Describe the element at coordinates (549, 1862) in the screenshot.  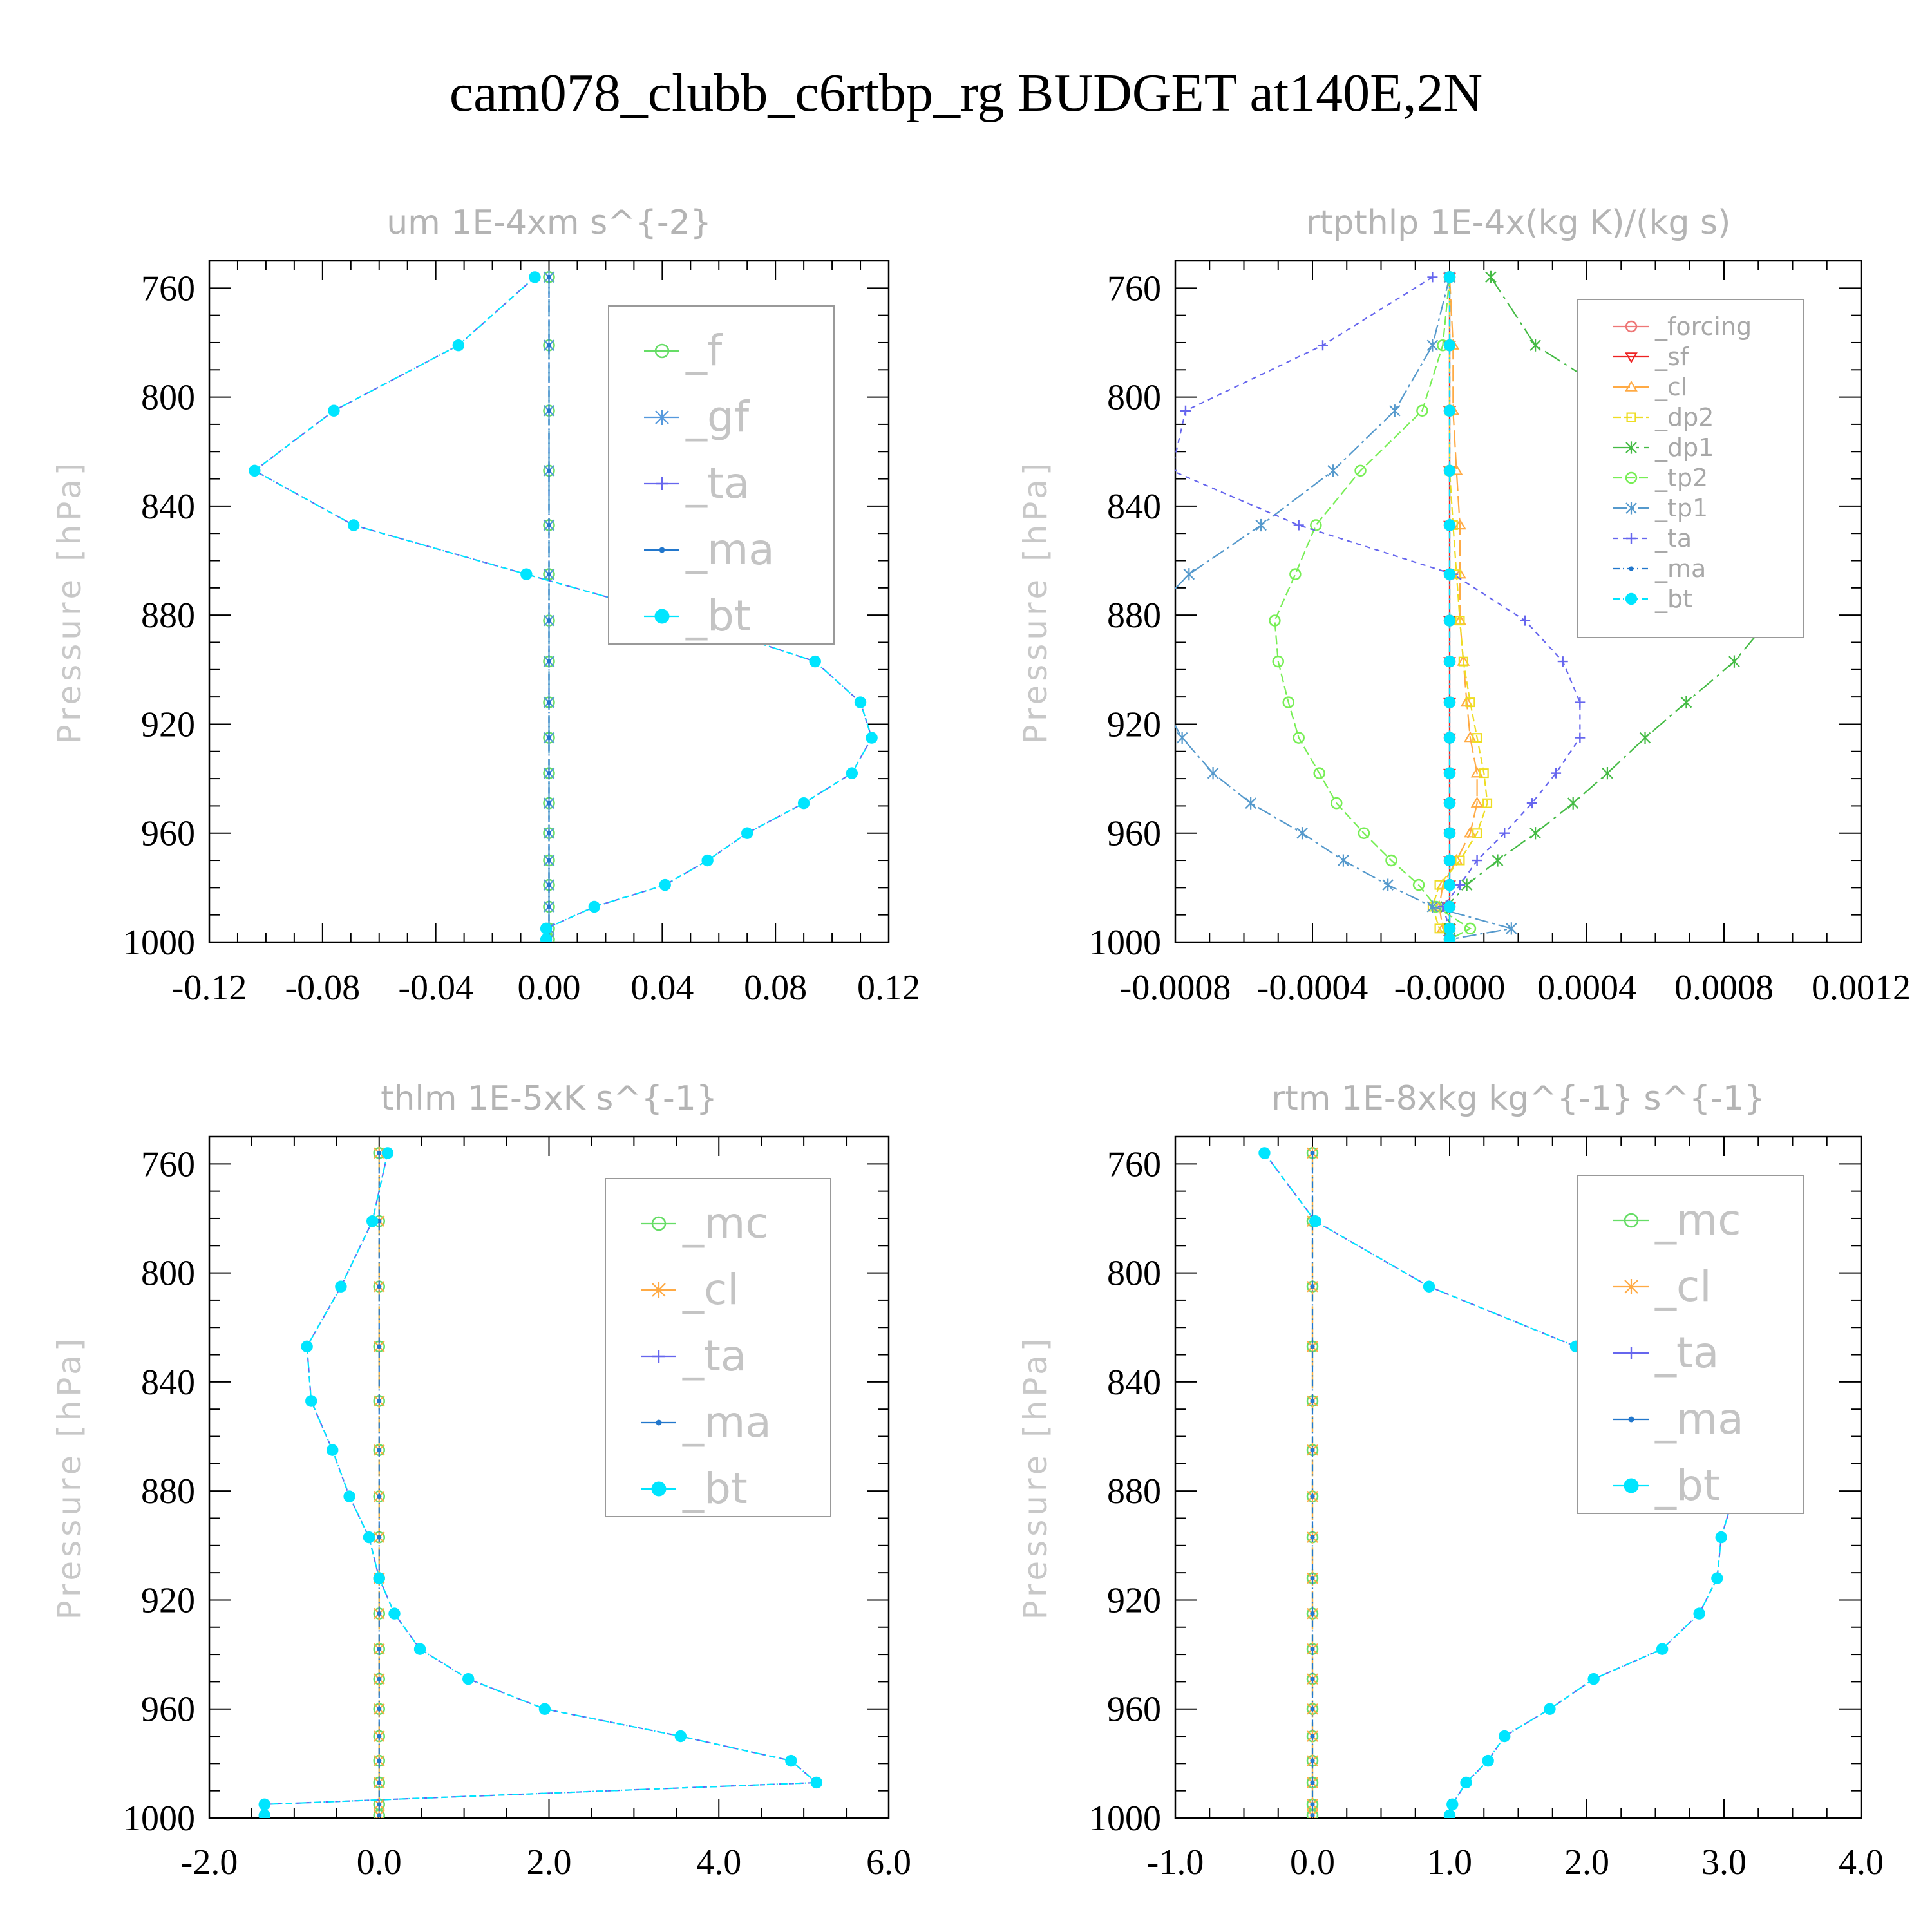
I see `x-tick-label: 2.0` at that location.